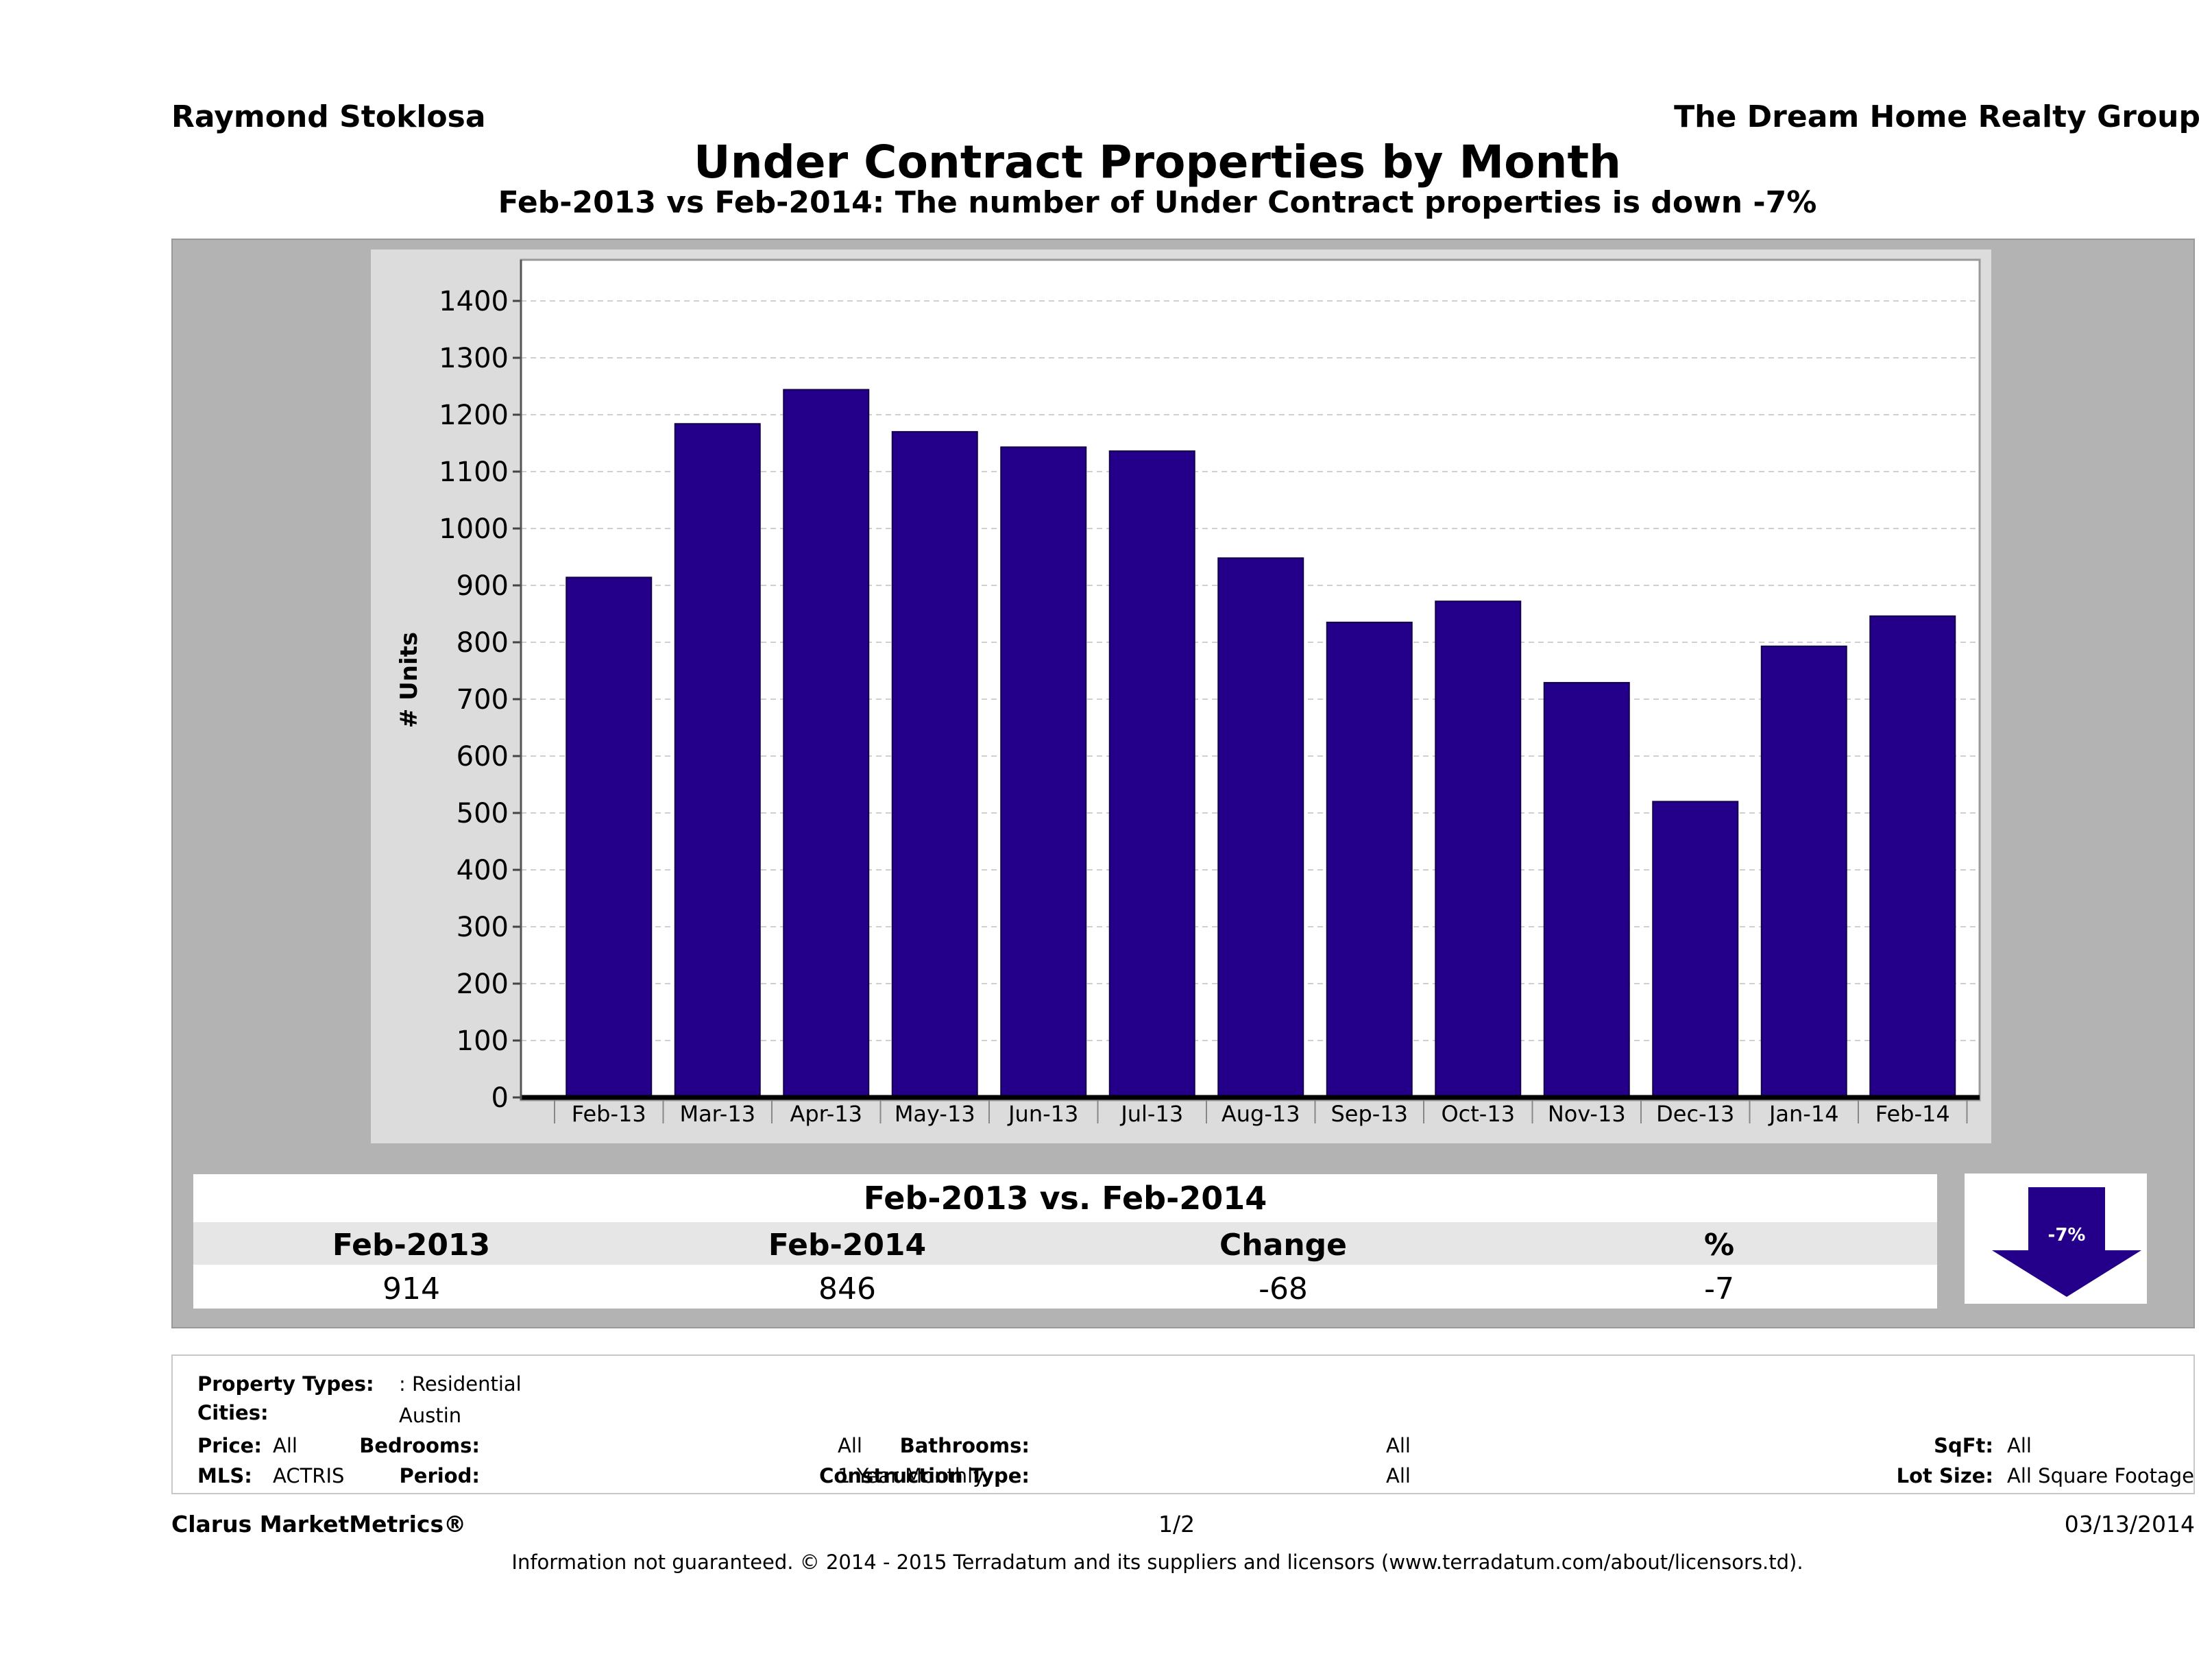 The height and width of the screenshot is (1678, 2212). What do you see at coordinates (224, 1475) in the screenshot?
I see `mls-label: MLS:` at bounding box center [224, 1475].